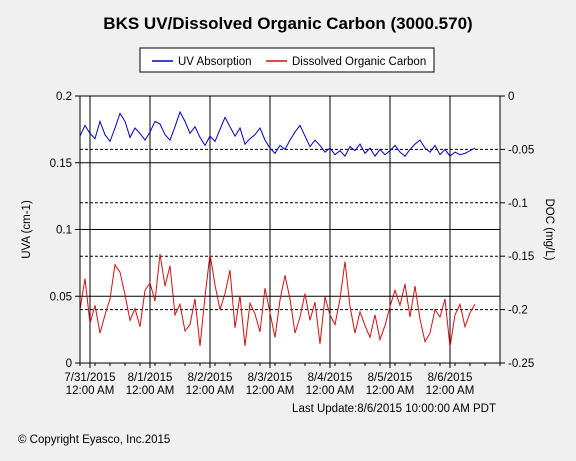 This screenshot has height=461, width=576. Describe the element at coordinates (277, 133) in the screenshot. I see `series-line-uv` at that location.